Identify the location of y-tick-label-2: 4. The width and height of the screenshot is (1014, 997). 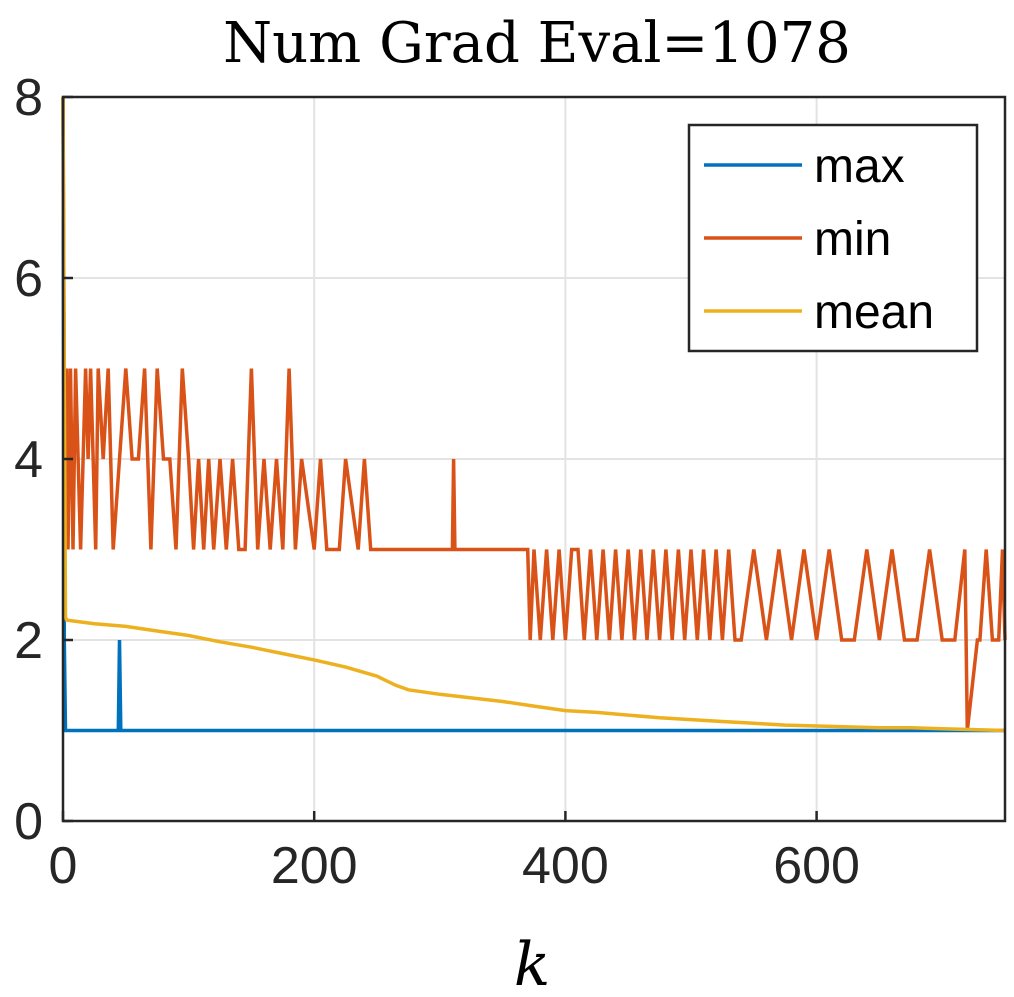
(28, 460).